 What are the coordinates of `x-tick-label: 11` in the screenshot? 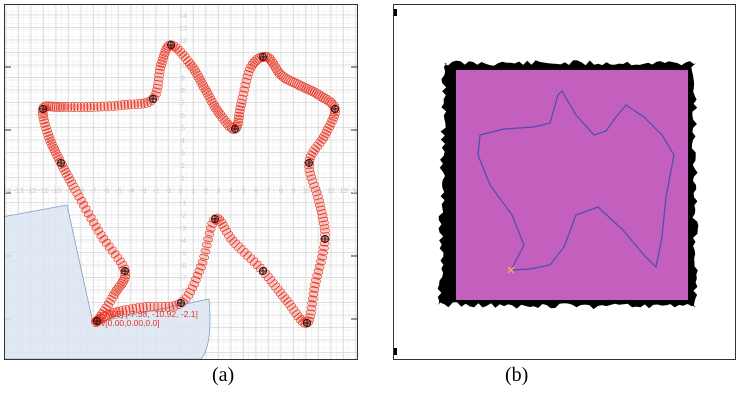 It's located at (318, 191).